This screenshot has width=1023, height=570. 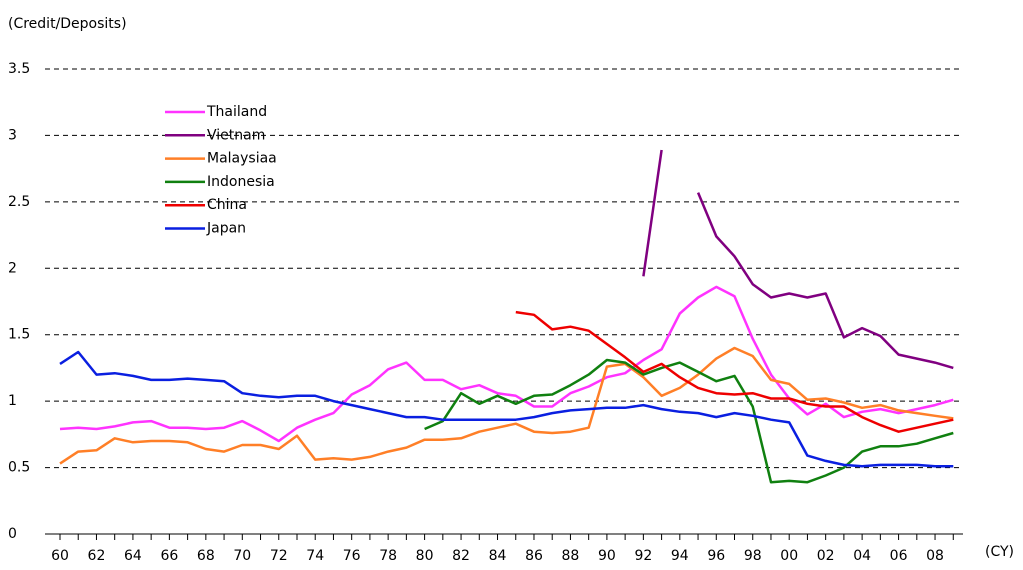 What do you see at coordinates (19, 69) in the screenshot?
I see `y-tick-label: 3.5` at bounding box center [19, 69].